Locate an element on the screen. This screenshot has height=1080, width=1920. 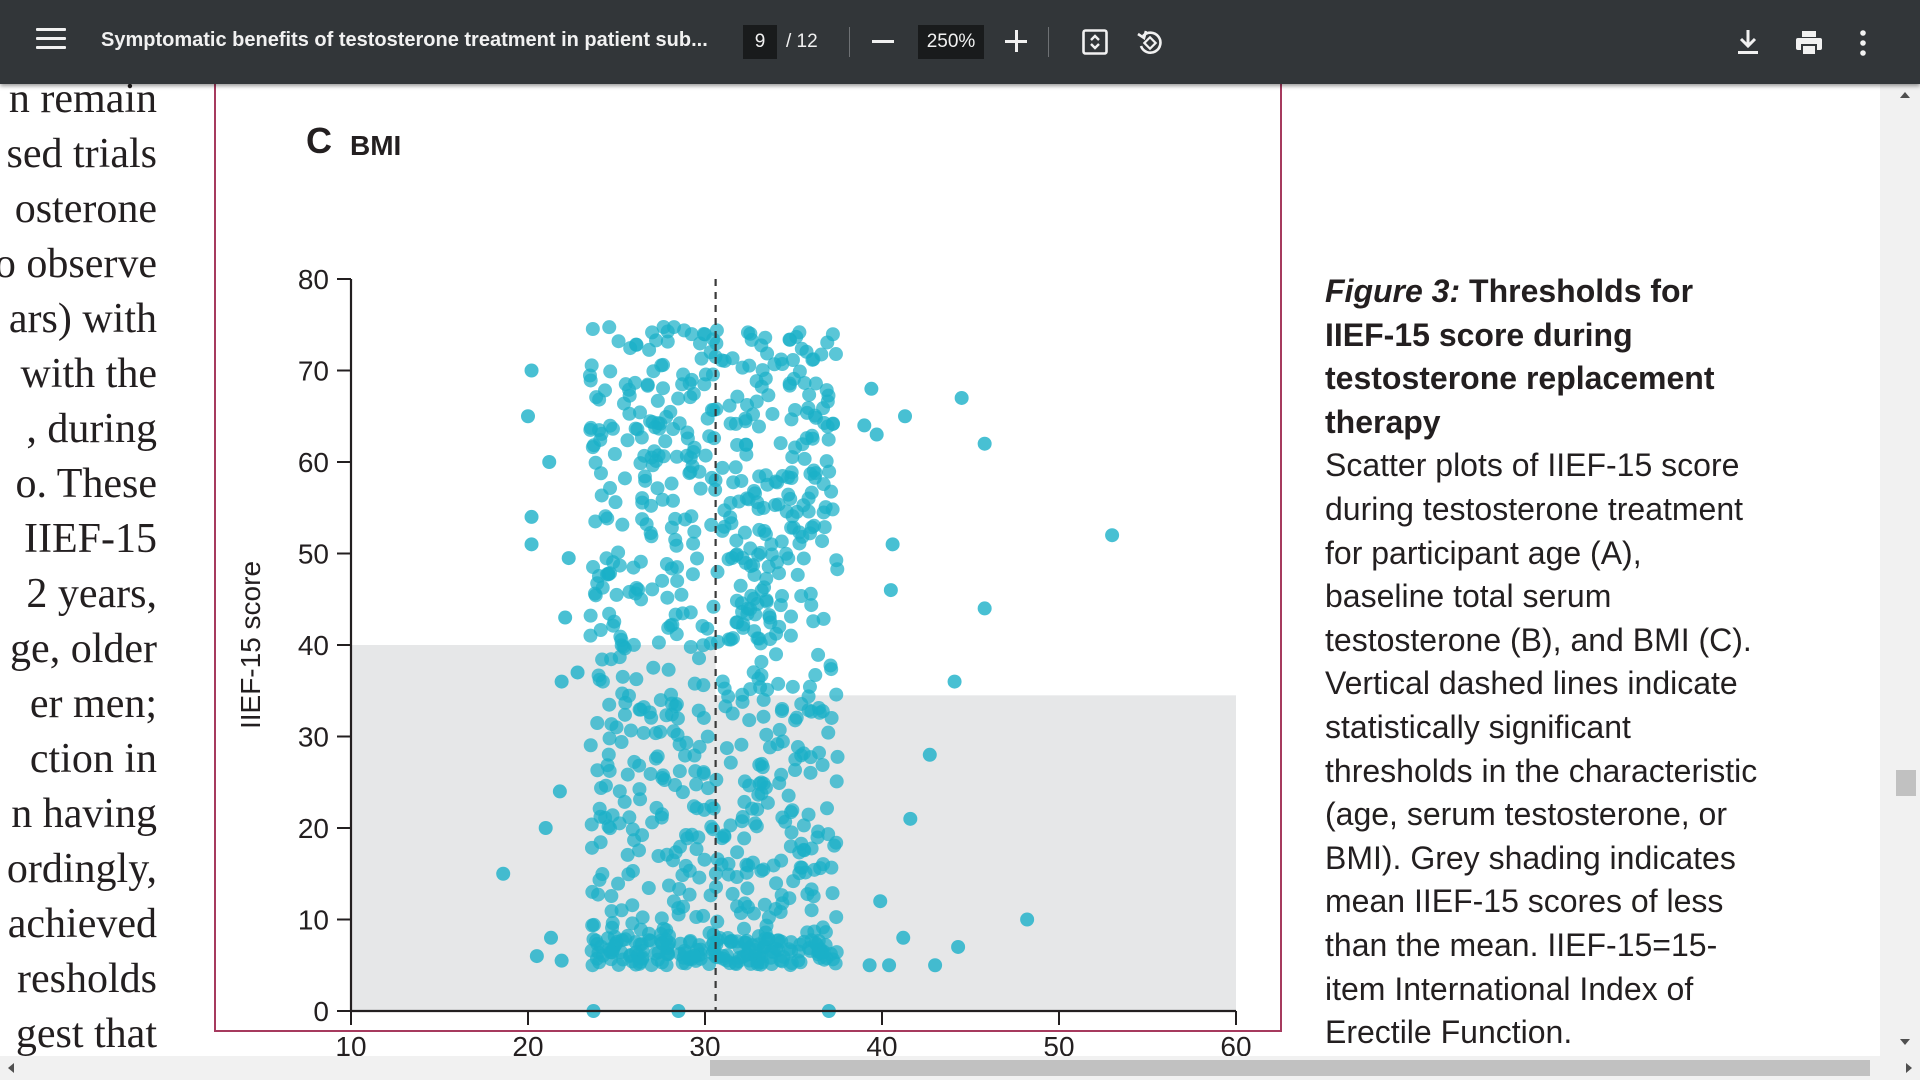
more-options-icon is located at coordinates (1863, 43).